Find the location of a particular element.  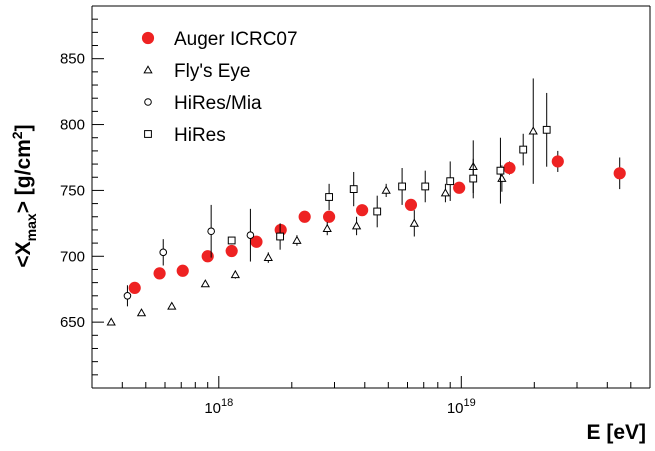

y-tick-labels: 650 700 750 800 850 is located at coordinates (72, 191).